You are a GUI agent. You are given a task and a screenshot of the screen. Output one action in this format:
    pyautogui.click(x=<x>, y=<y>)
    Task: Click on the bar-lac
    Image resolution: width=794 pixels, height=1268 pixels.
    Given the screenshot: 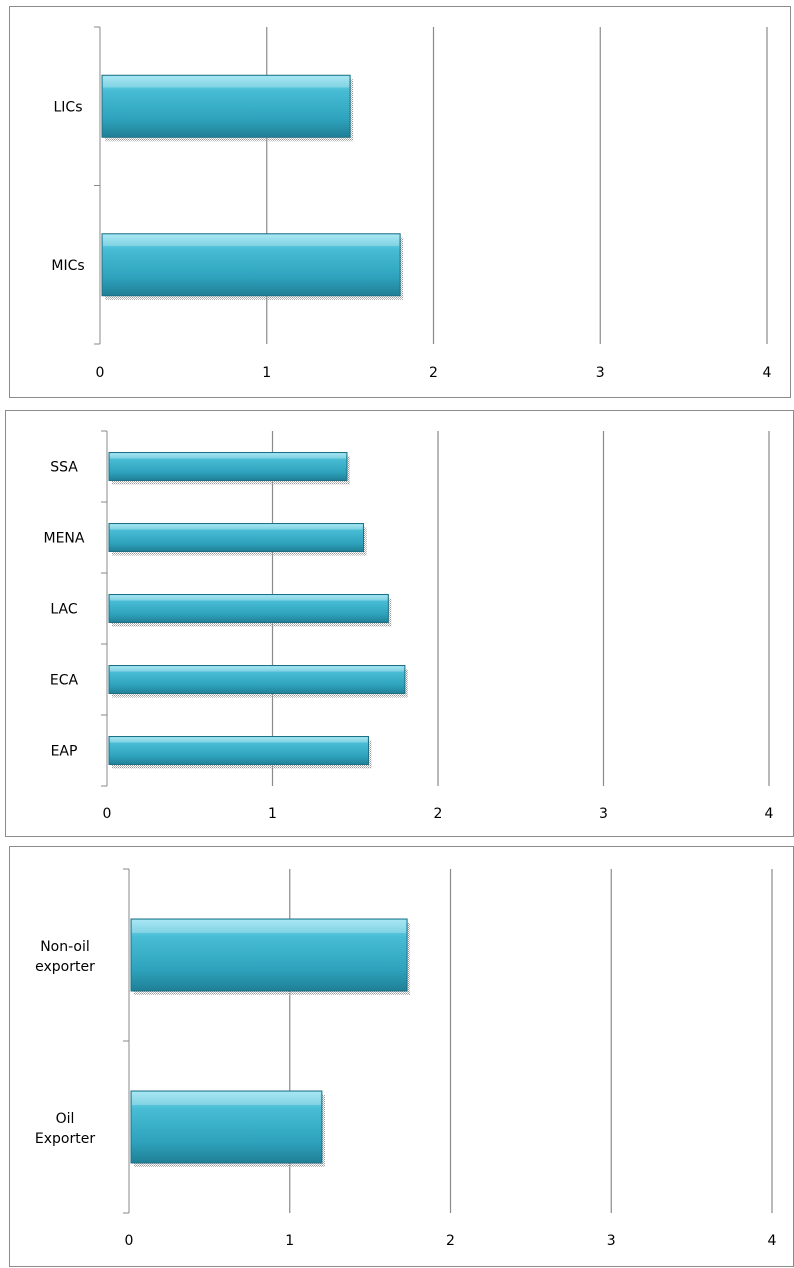 What is the action you would take?
    pyautogui.click(x=248, y=608)
    